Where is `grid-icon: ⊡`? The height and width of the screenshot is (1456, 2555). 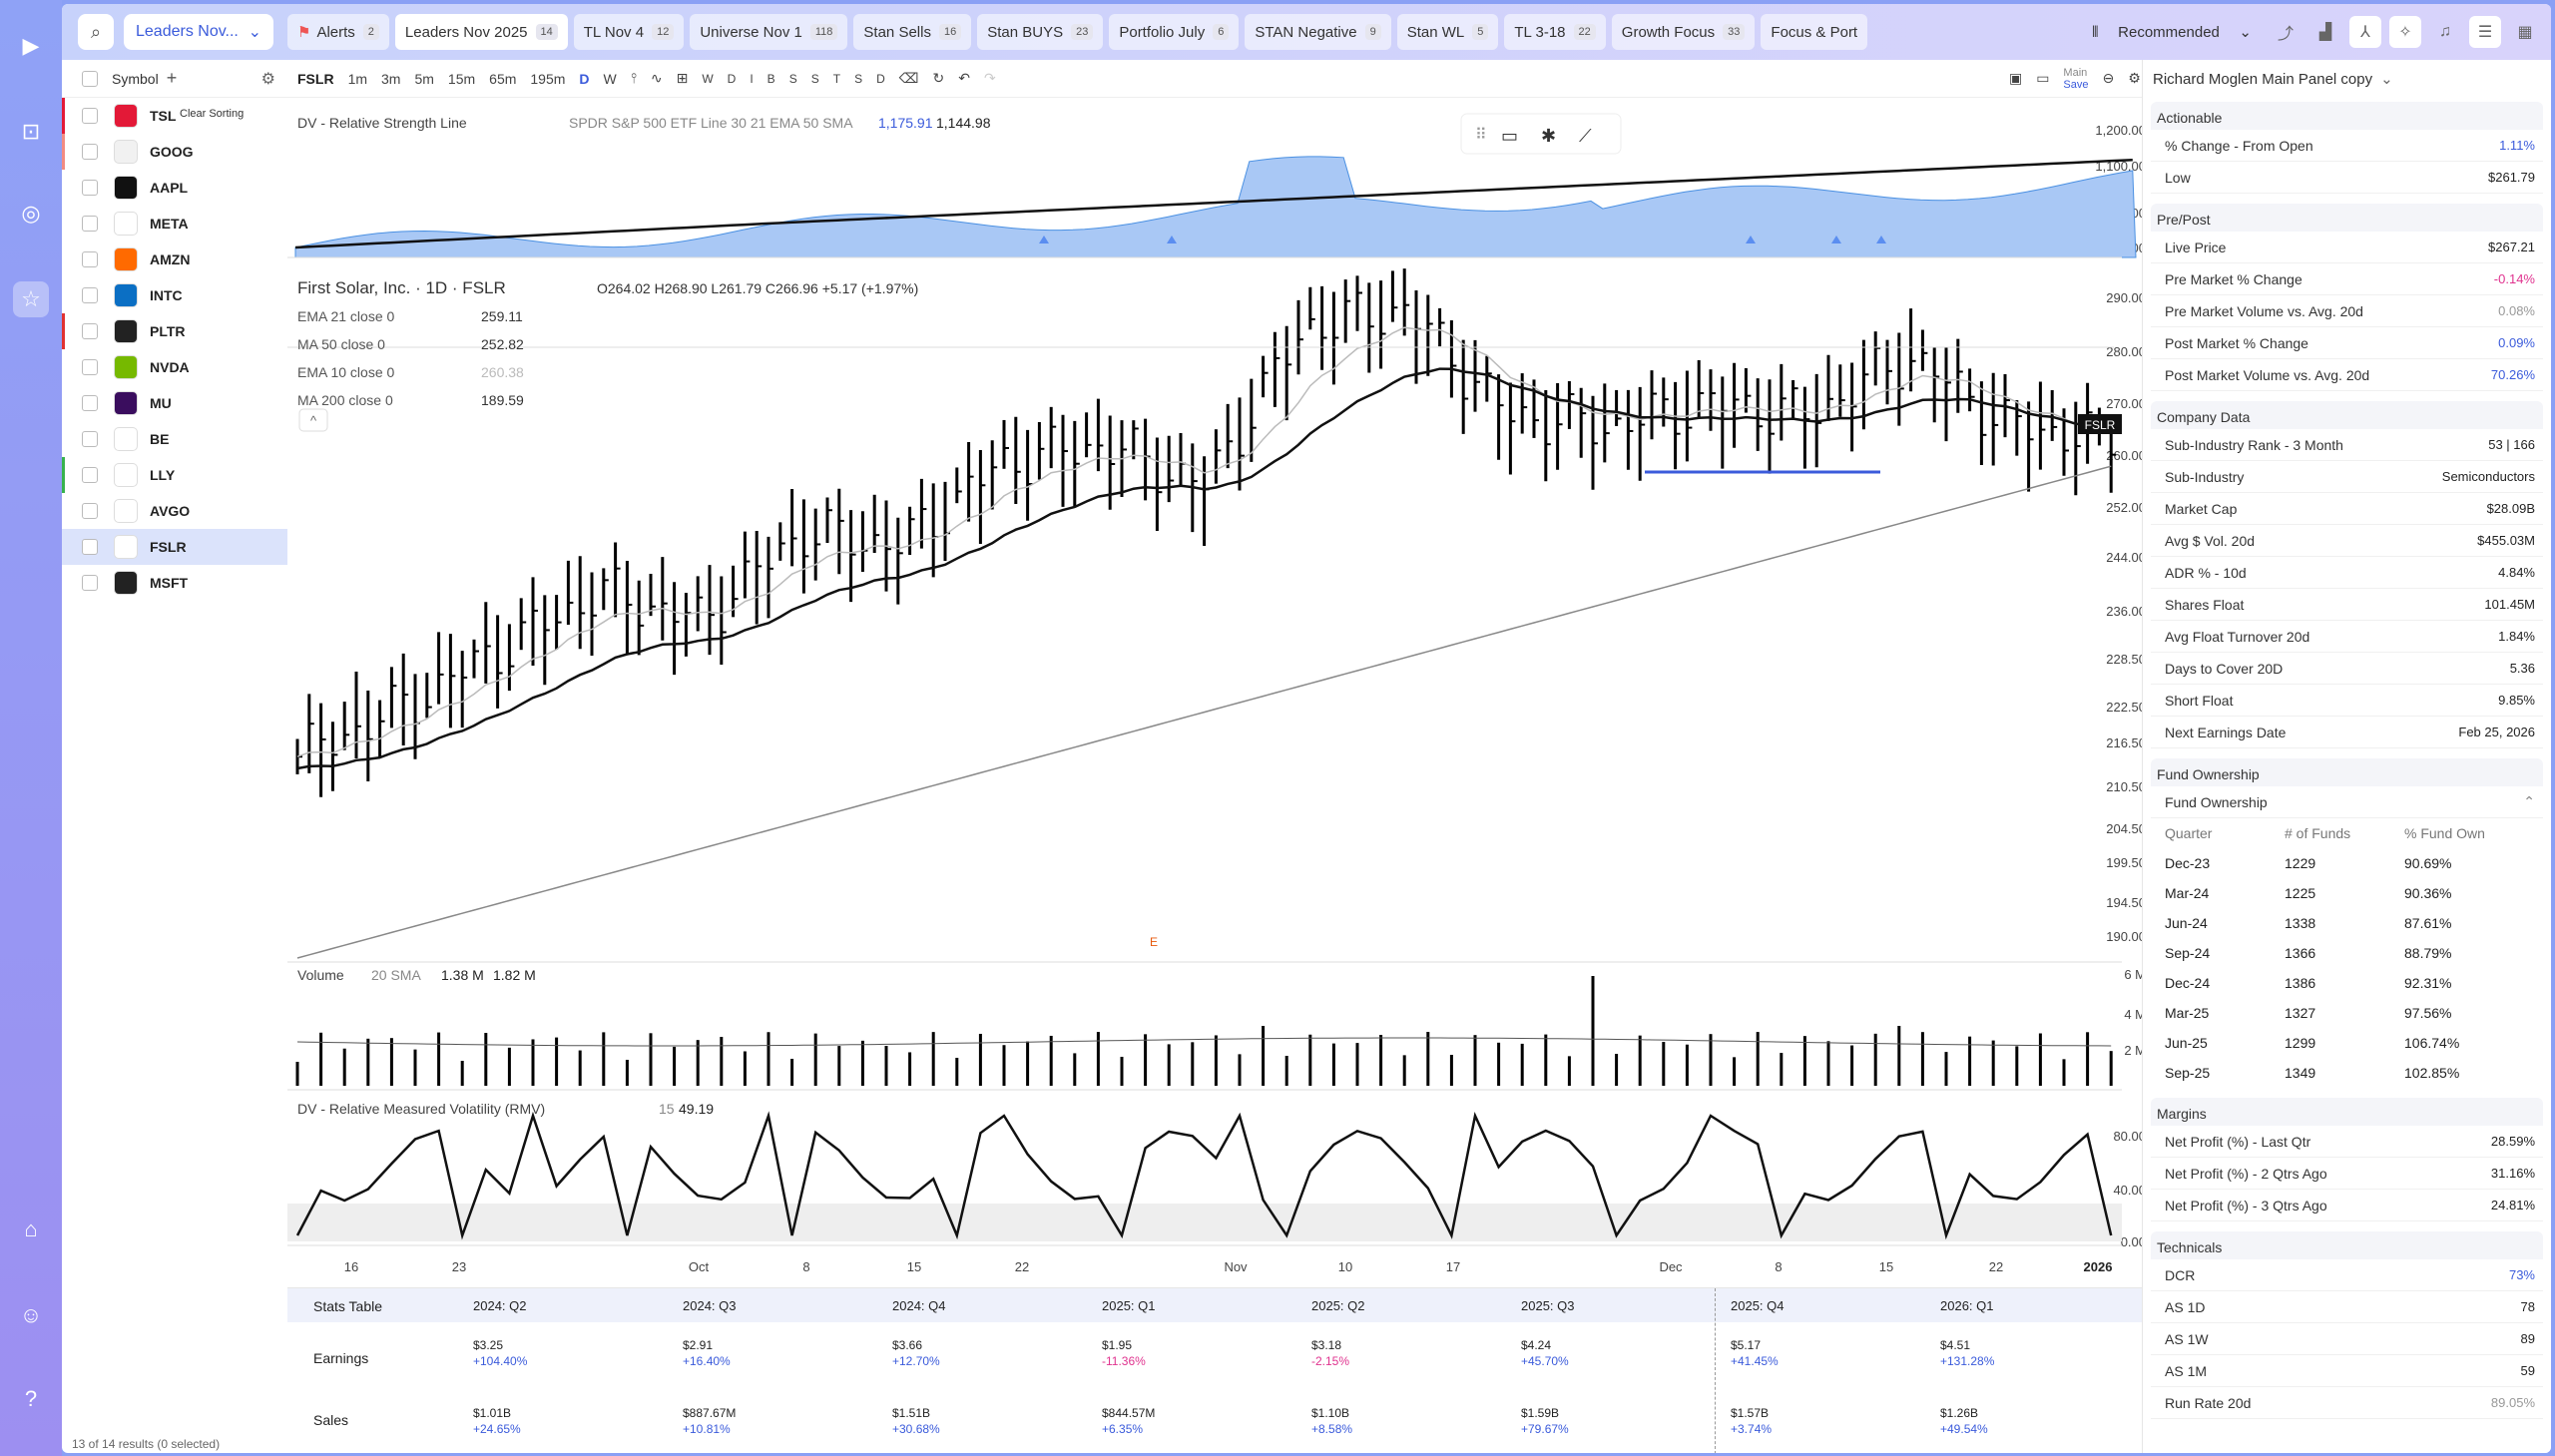 grid-icon: ⊡ is located at coordinates (31, 131).